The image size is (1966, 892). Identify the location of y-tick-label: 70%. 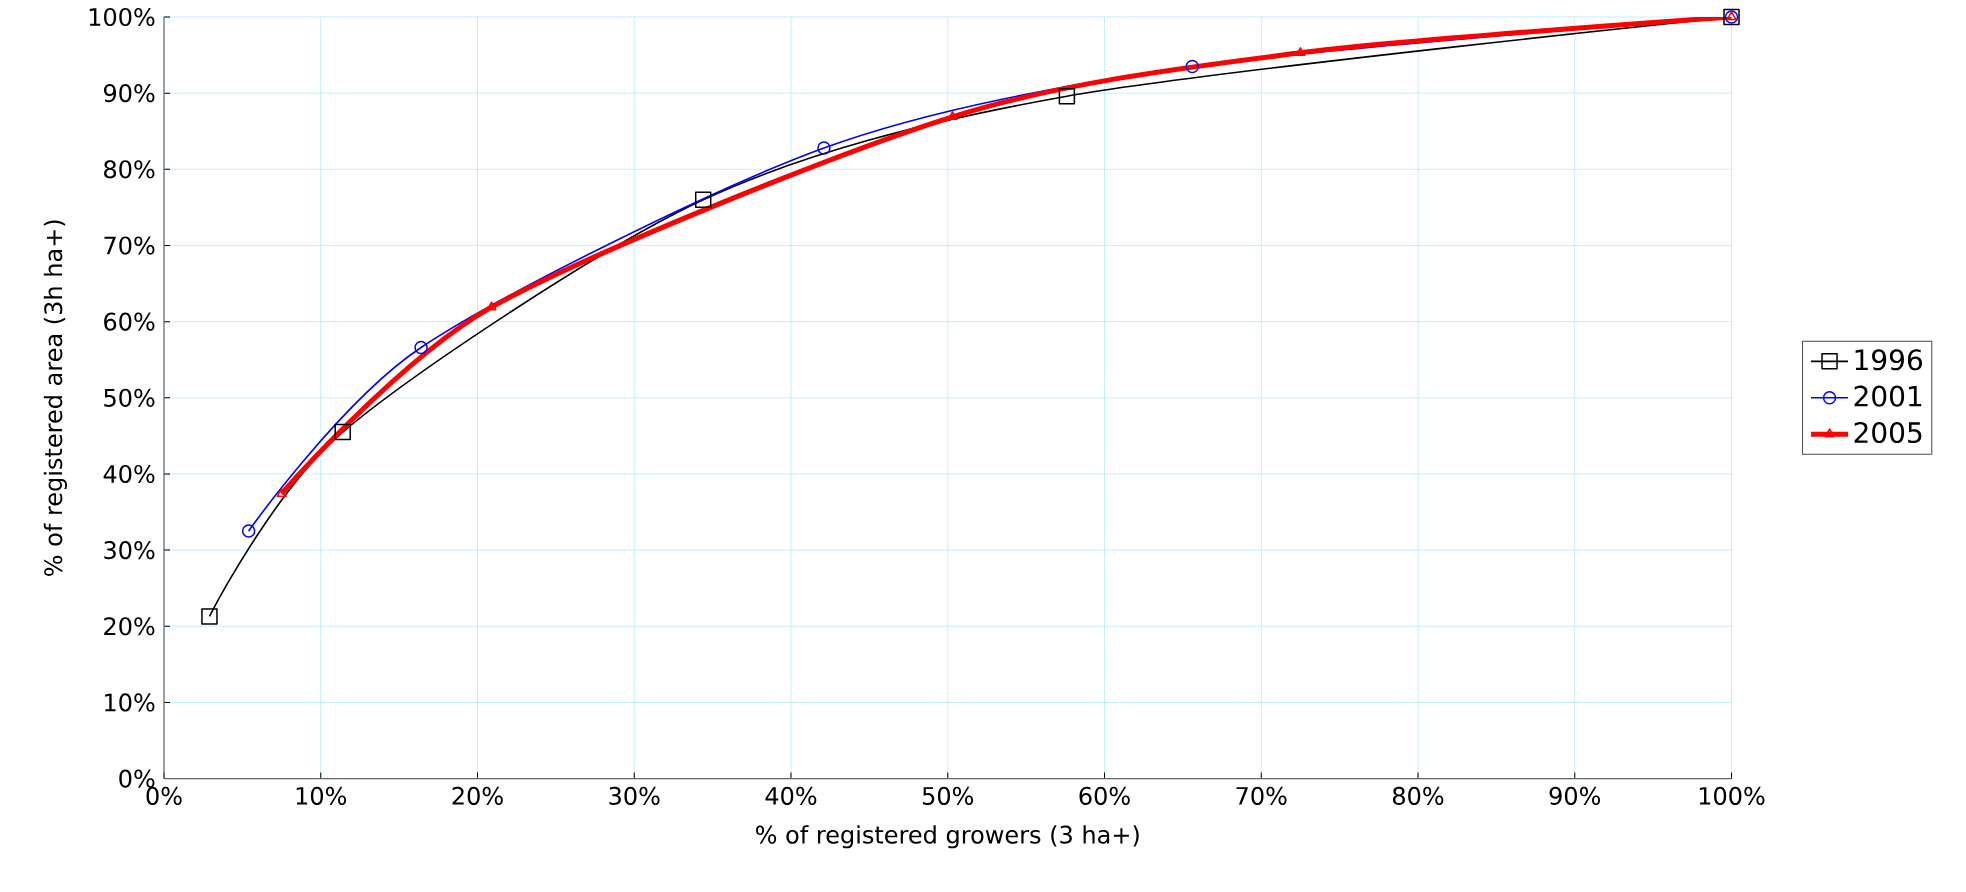
(129, 245).